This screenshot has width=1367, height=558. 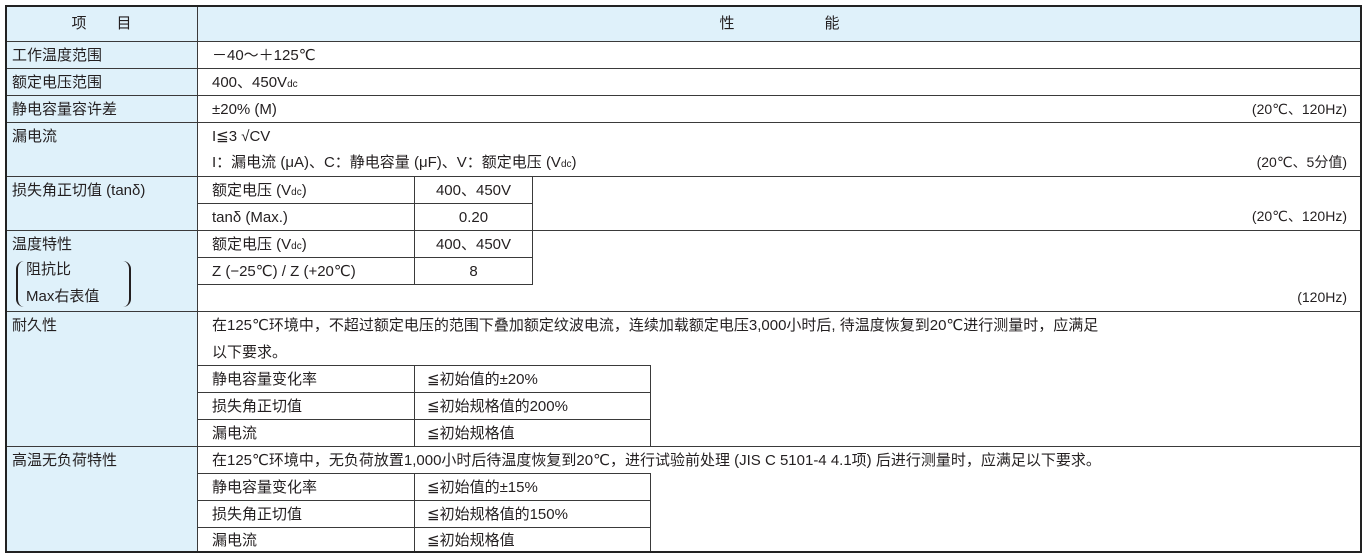 What do you see at coordinates (20, 284) in the screenshot?
I see `left-paren` at bounding box center [20, 284].